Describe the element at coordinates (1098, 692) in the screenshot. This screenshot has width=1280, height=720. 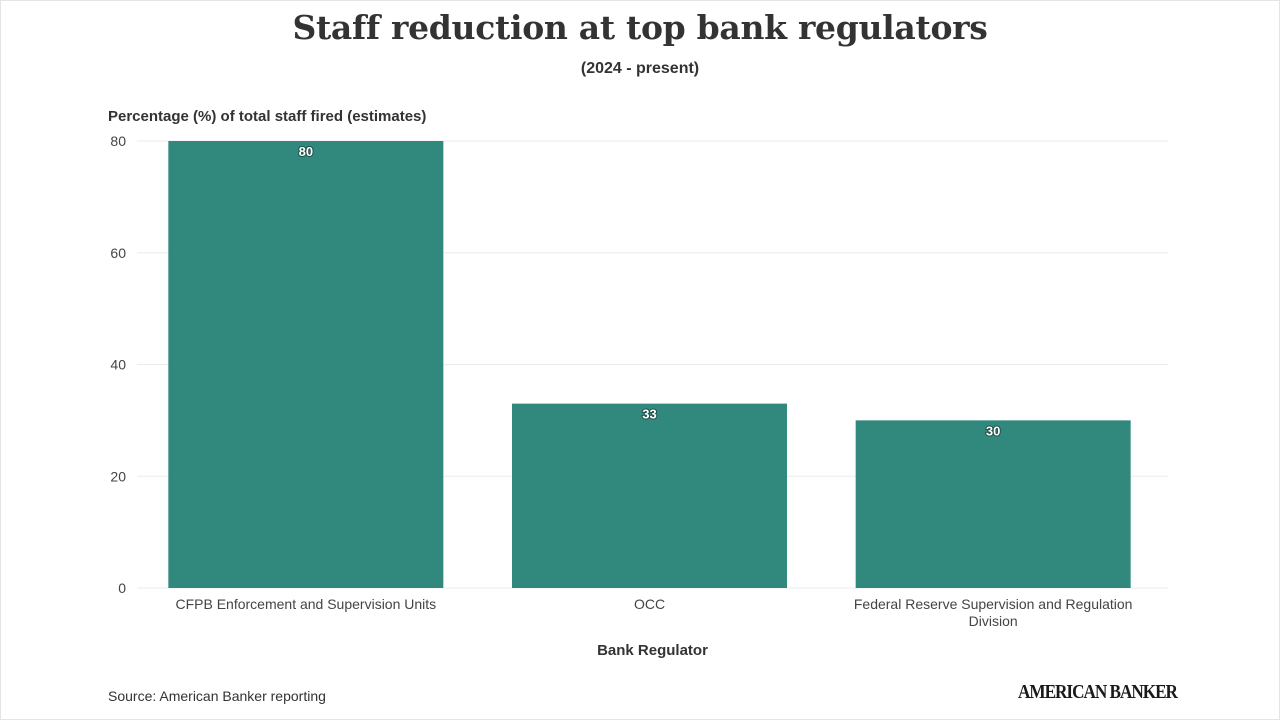
I see `american-banker-logo: AMERICAN BANKER` at that location.